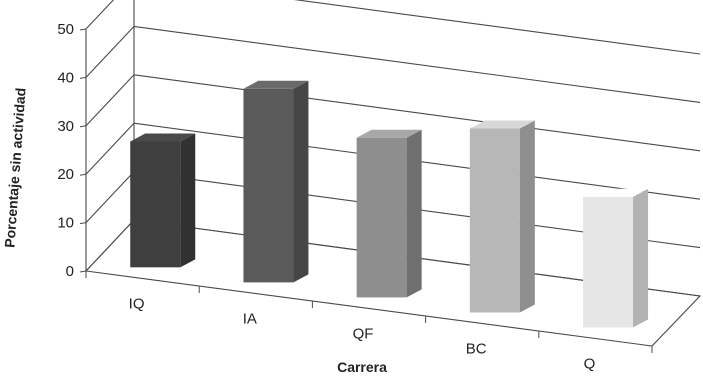 The height and width of the screenshot is (379, 703). I want to click on bar-QF, so click(389, 213).